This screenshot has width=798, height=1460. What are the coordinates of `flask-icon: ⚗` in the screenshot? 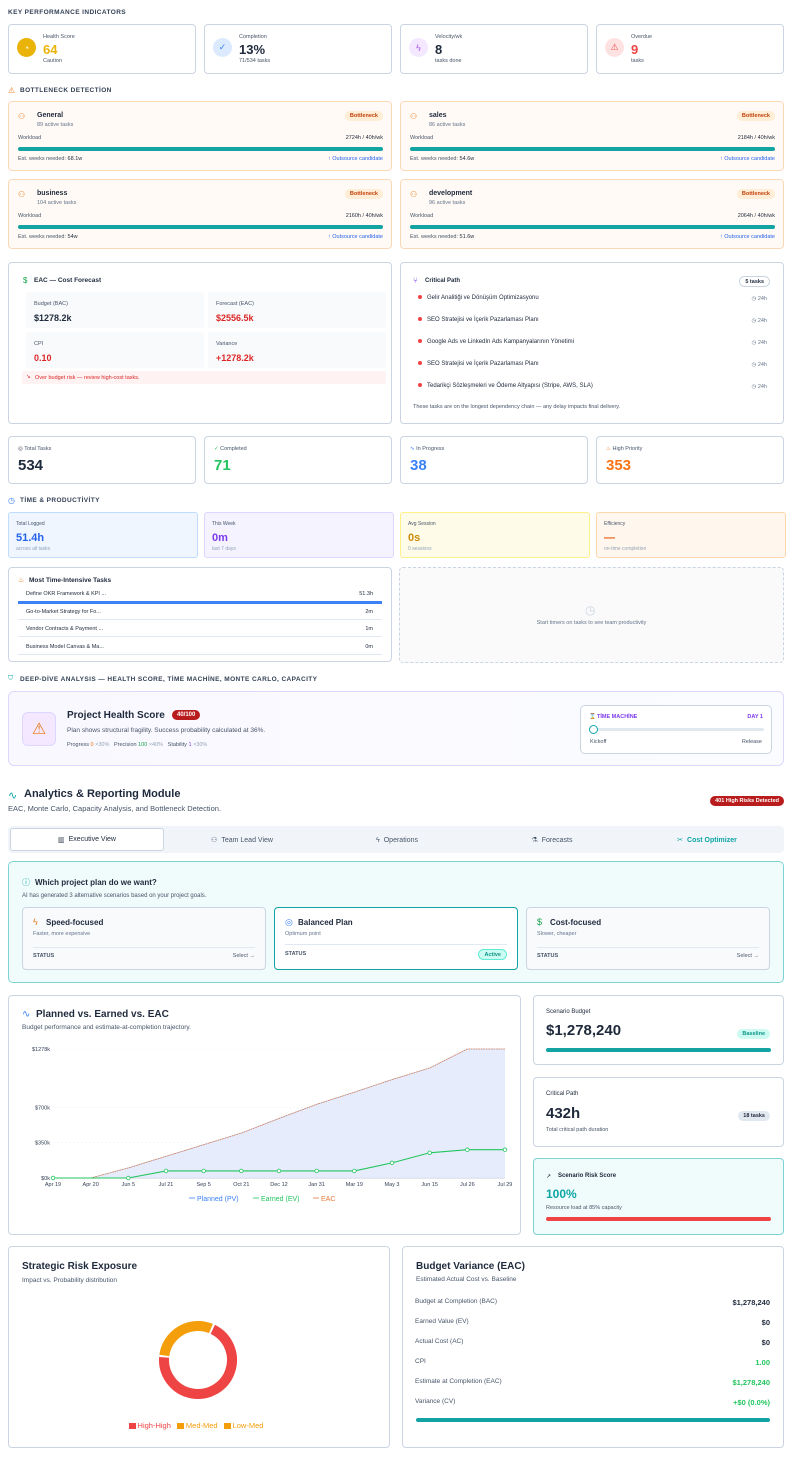 It's located at (534, 840).